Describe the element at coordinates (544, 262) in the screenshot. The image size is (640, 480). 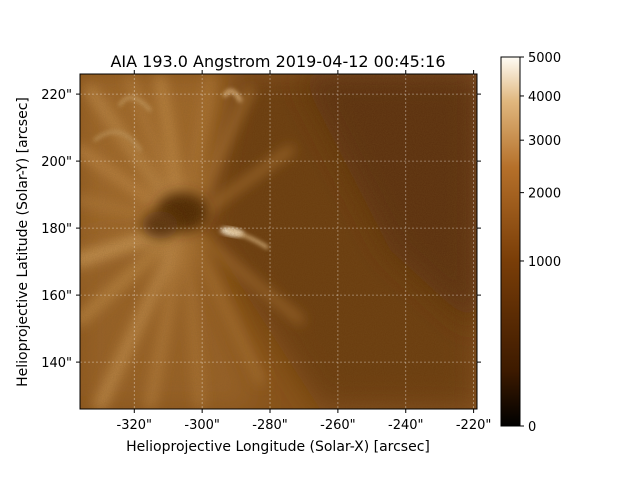
I see `colorbar-tick-label: 1000` at that location.